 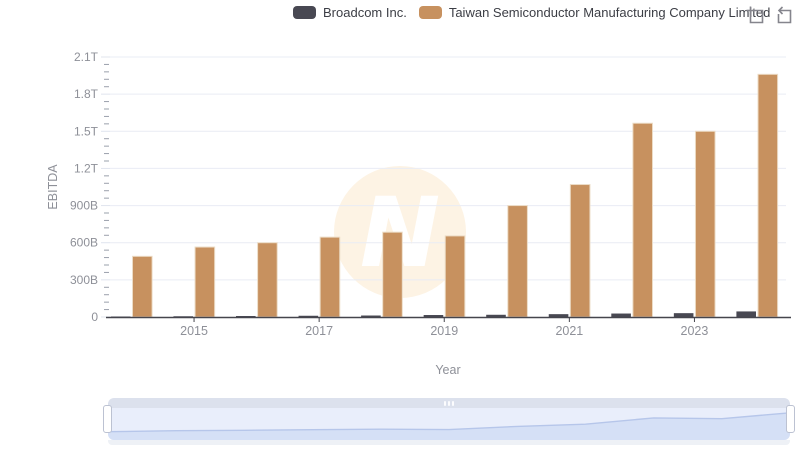 I want to click on legend-label-broadcom: Broadcom Inc., so click(x=365, y=12).